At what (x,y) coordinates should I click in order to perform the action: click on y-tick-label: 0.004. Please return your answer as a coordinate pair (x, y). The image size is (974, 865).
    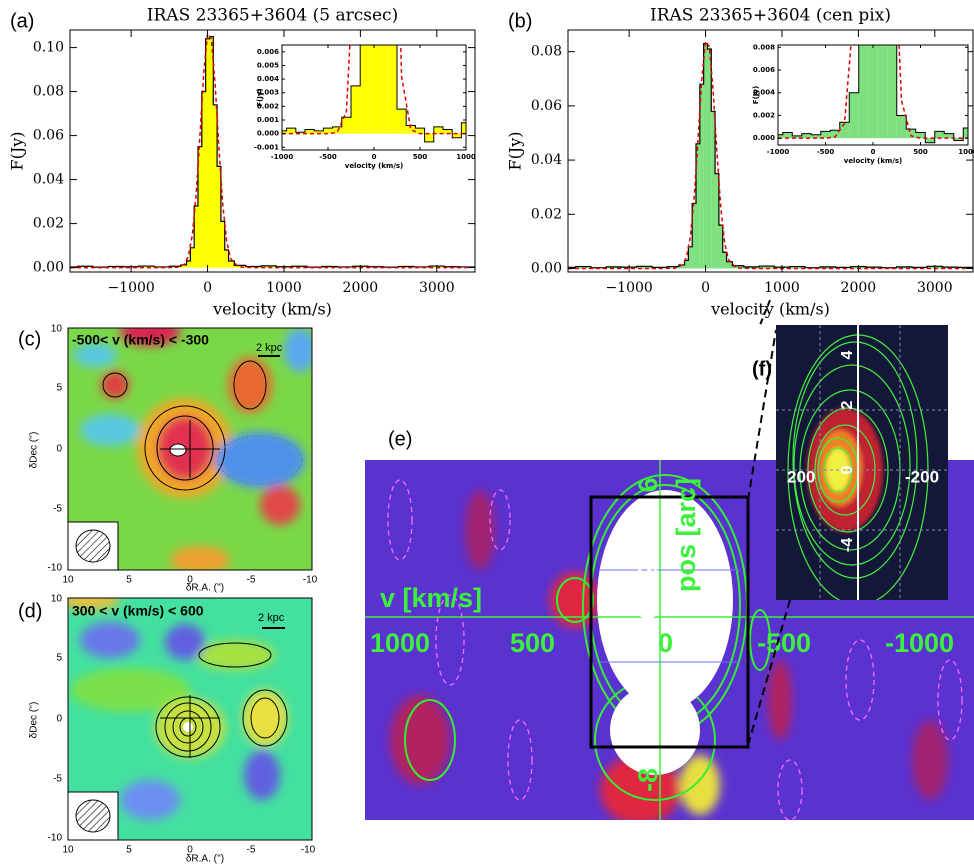
    Looking at the image, I should click on (764, 93).